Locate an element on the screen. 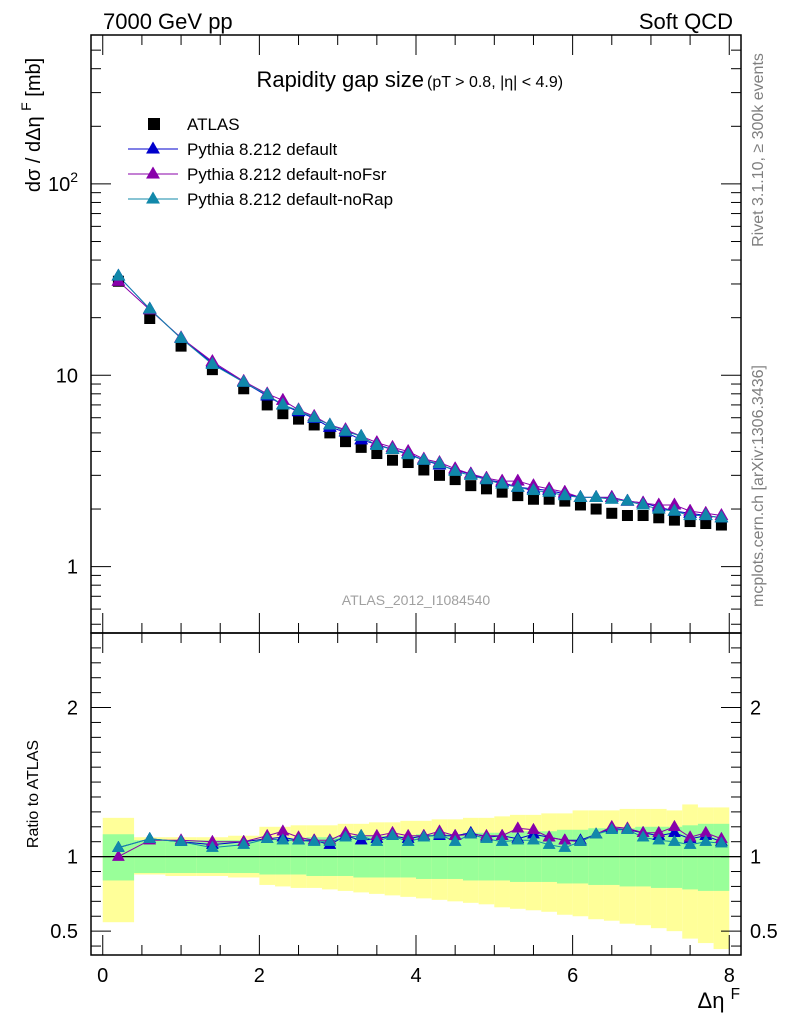 This screenshot has height=1024, width=786. x-tick-label: 8 is located at coordinates (729, 976).